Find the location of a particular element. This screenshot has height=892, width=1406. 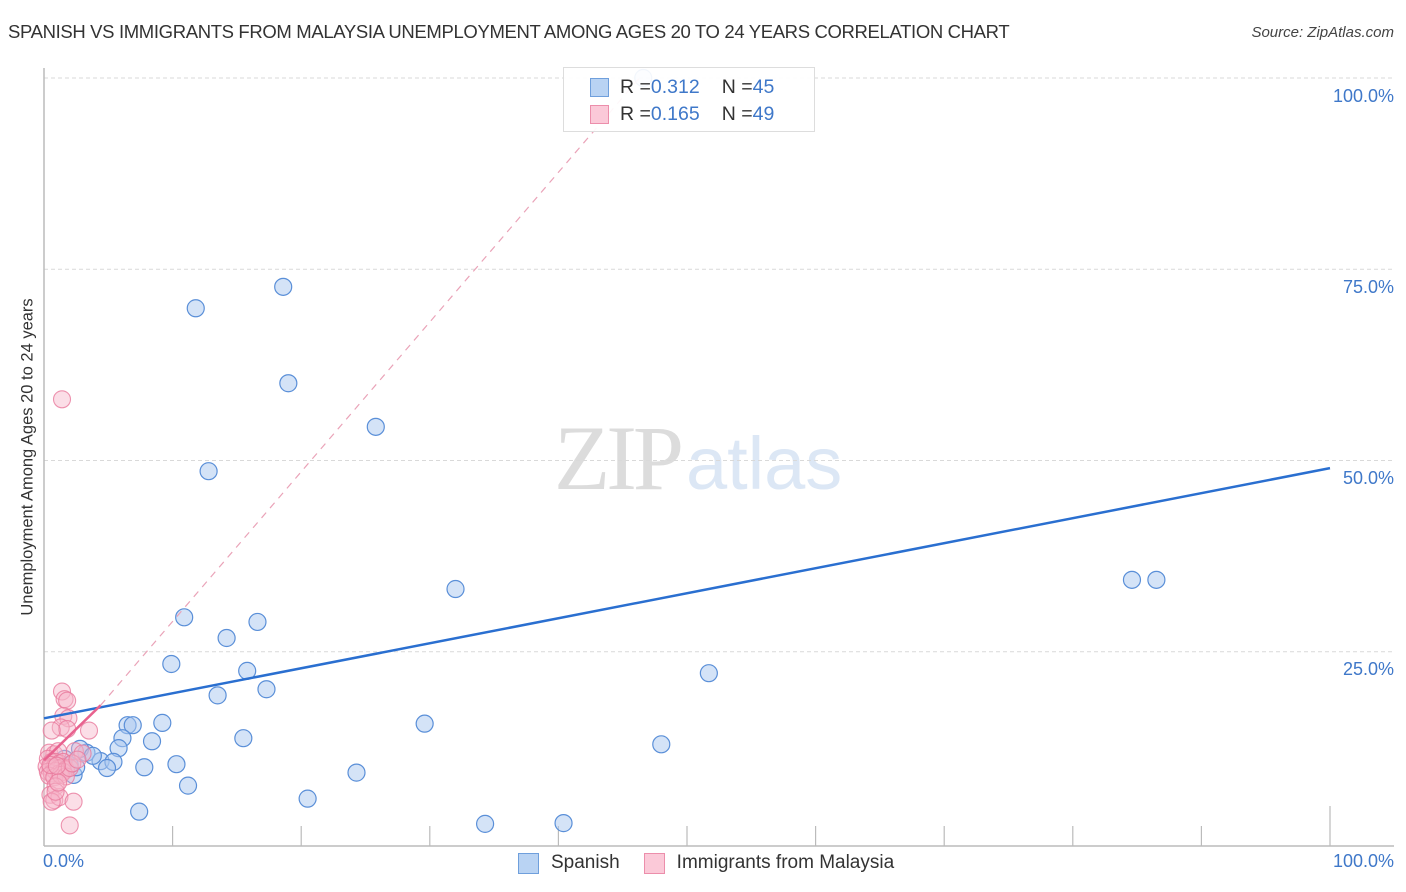

malaysia-legend-label: Immigrants from Malaysia is located at coordinates (785, 862).